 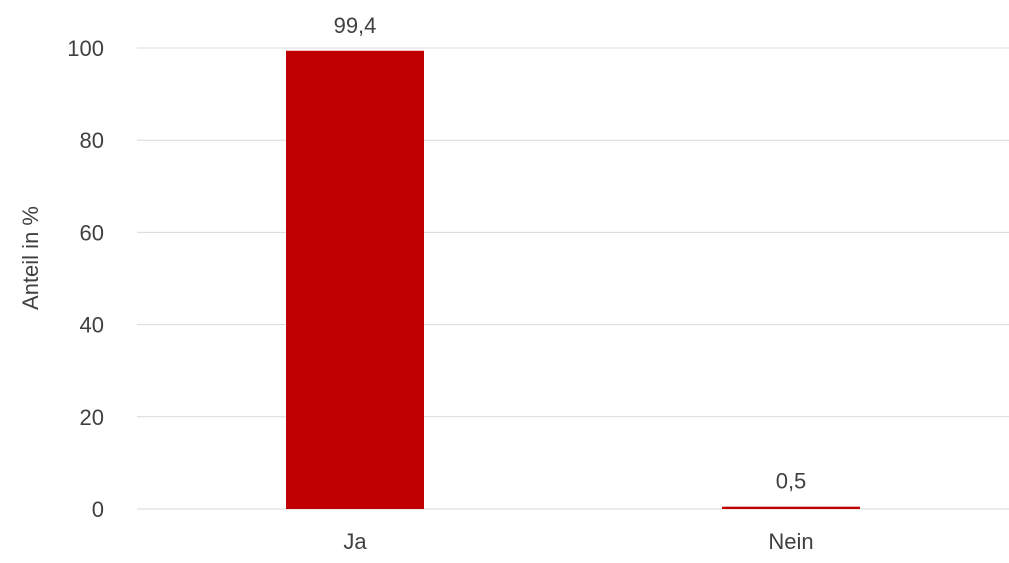 I want to click on x-tick-label: Nein, so click(x=790, y=541).